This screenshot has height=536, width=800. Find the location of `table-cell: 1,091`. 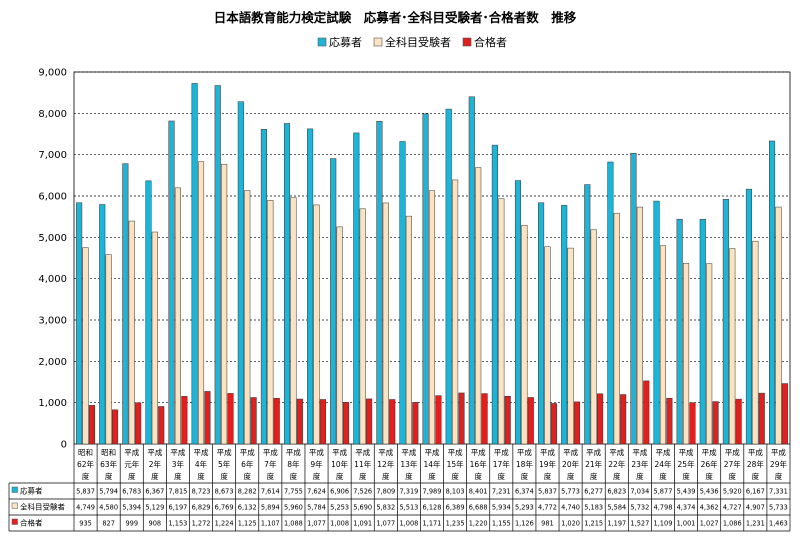

table-cell: 1,091 is located at coordinates (362, 524).